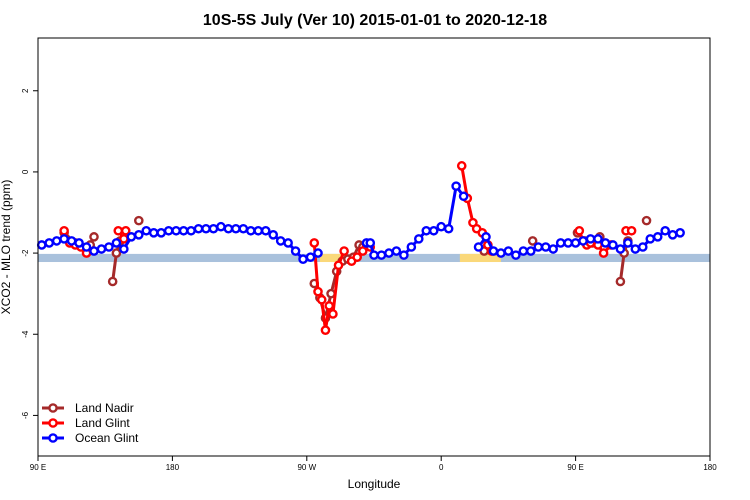 This screenshot has width=750, height=500. Describe the element at coordinates (104, 408) in the screenshot. I see `legend-label-0: Land Nadir` at that location.